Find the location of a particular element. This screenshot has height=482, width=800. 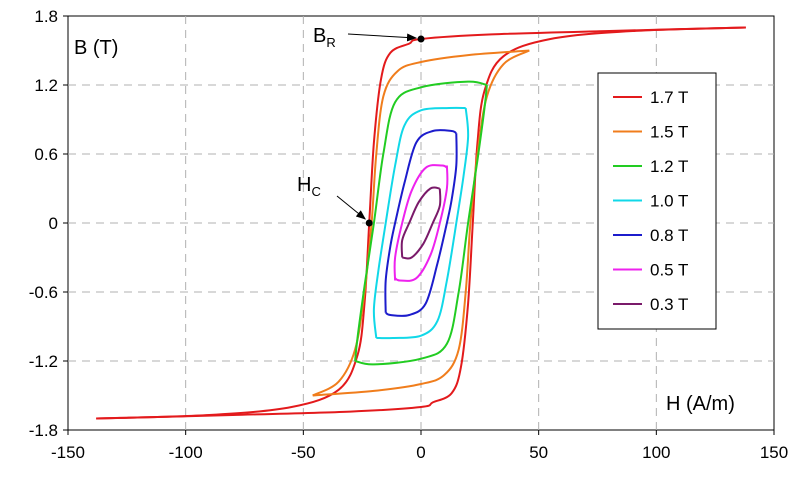

y-tick-label: -1.2 is located at coordinates (43, 361).